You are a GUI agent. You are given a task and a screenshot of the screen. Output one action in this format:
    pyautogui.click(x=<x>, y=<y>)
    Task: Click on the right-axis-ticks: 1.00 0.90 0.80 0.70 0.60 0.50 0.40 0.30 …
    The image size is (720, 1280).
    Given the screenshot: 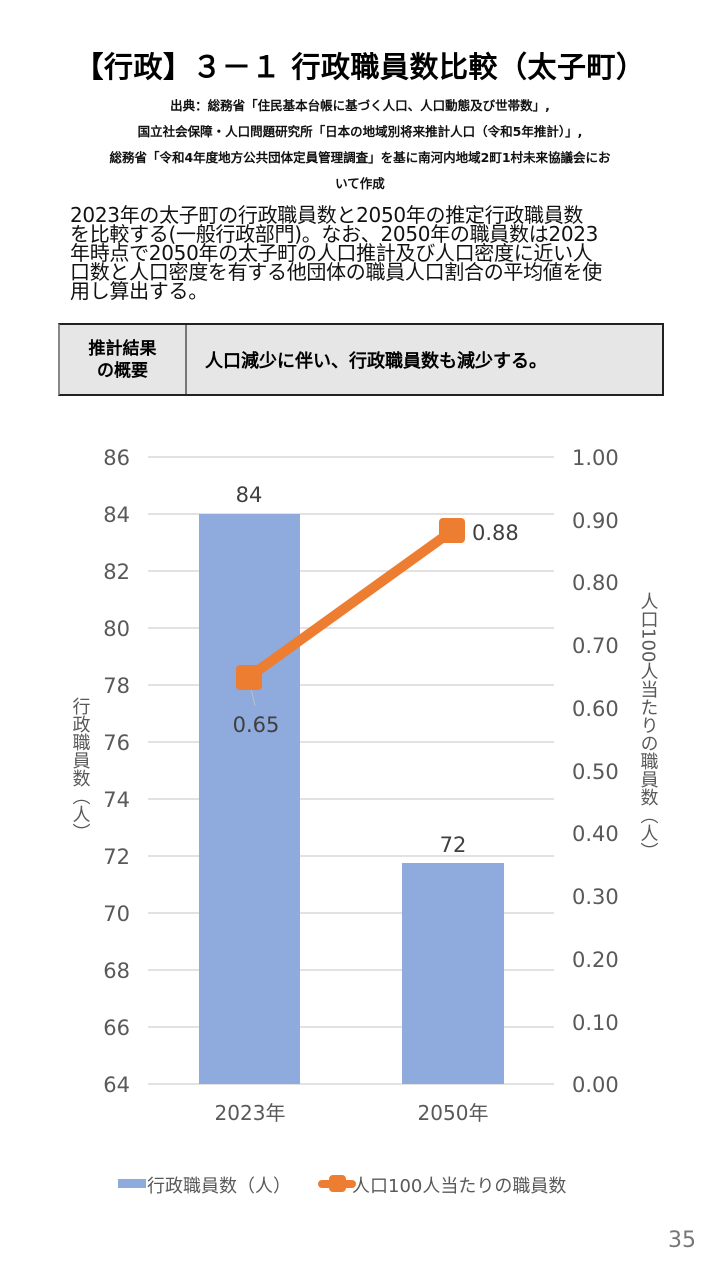 What is the action you would take?
    pyautogui.click(x=595, y=771)
    